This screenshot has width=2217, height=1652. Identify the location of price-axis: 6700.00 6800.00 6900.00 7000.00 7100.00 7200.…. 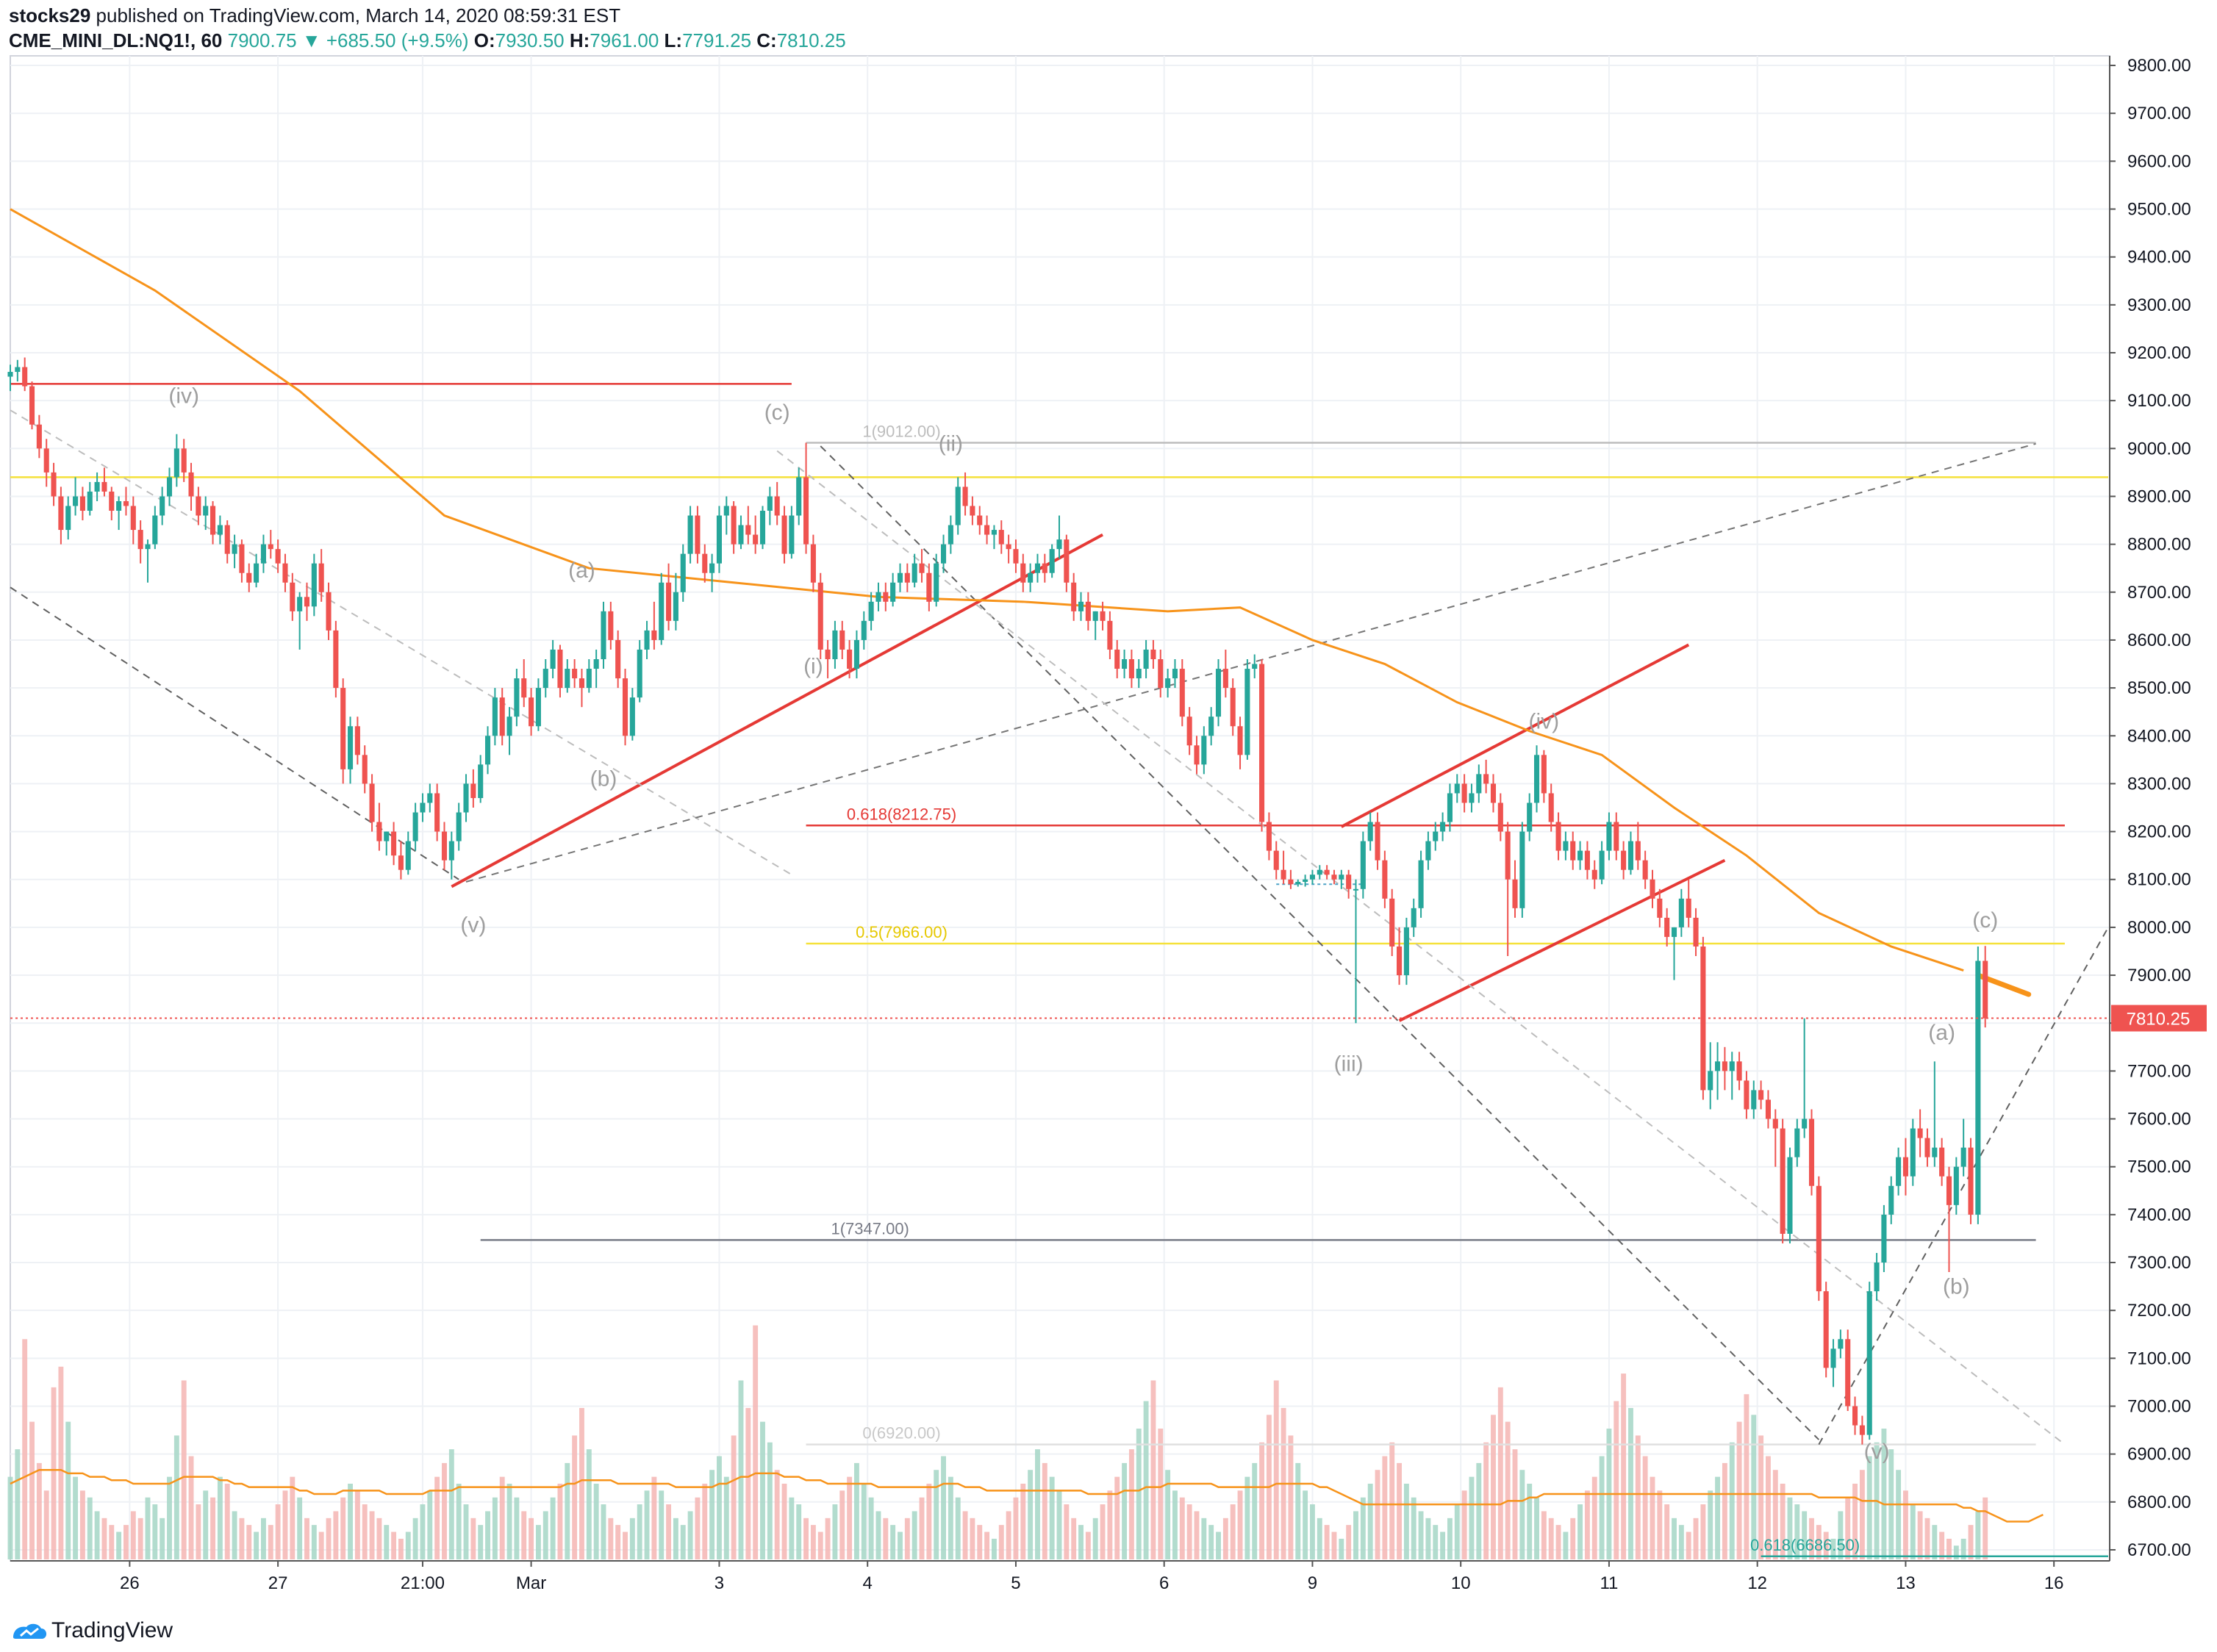
(2163, 809).